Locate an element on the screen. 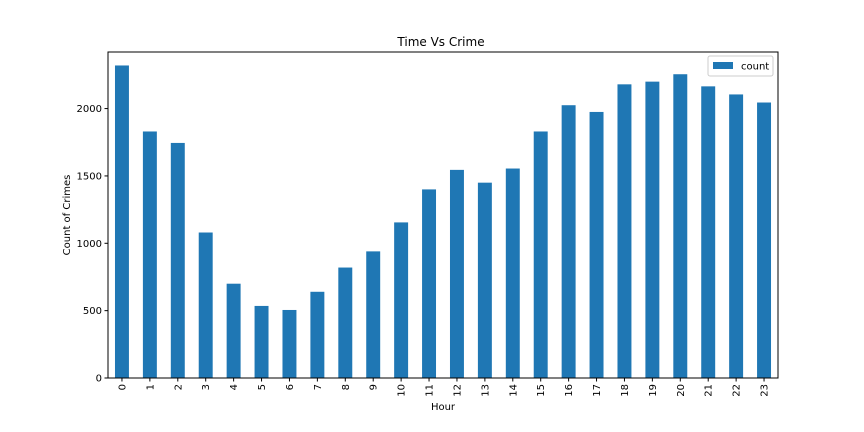 Image resolution: width=864 pixels, height=432 pixels. chart-title: Time Vs Crime is located at coordinates (440, 42).